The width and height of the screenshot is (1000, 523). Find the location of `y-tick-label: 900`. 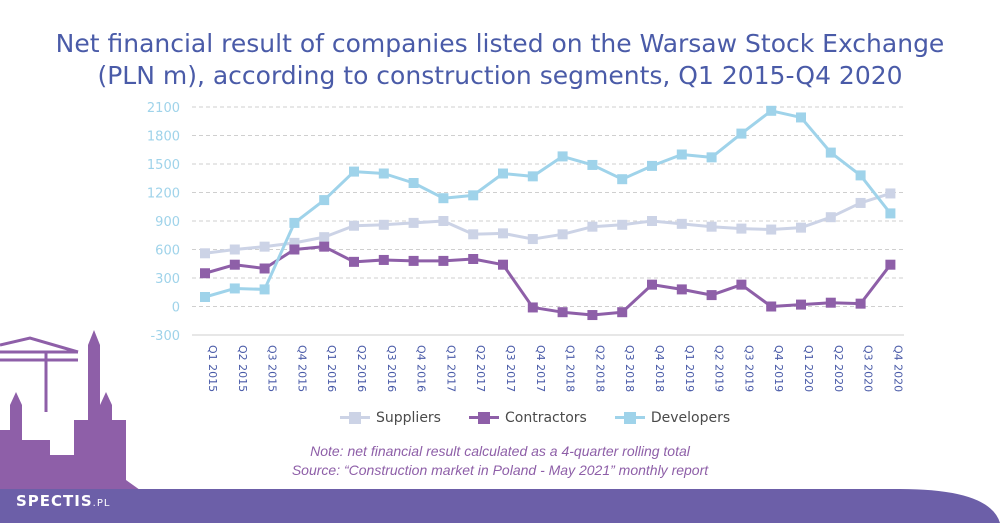

y-tick-label: 900 is located at coordinates (167, 222).